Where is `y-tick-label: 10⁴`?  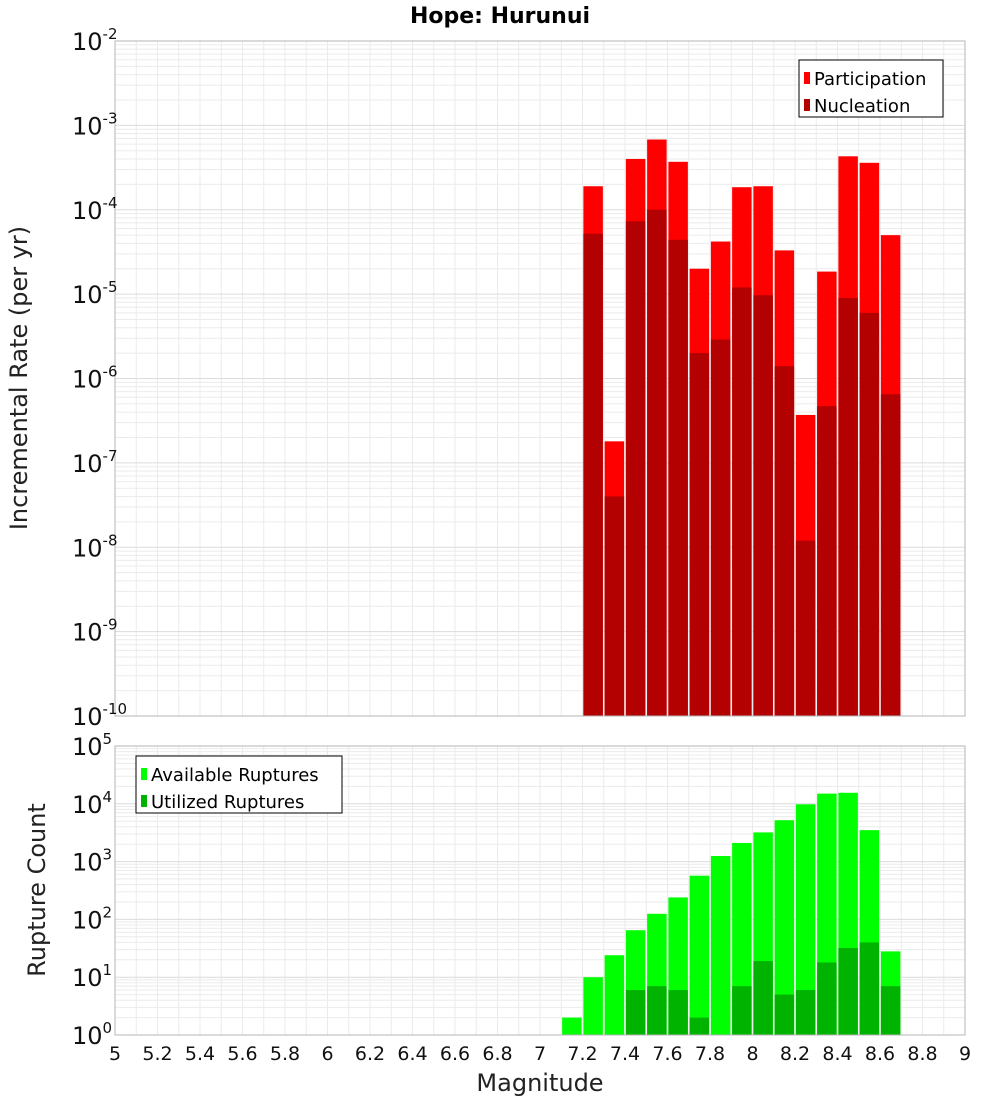 y-tick-label: 10⁴ is located at coordinates (92, 803).